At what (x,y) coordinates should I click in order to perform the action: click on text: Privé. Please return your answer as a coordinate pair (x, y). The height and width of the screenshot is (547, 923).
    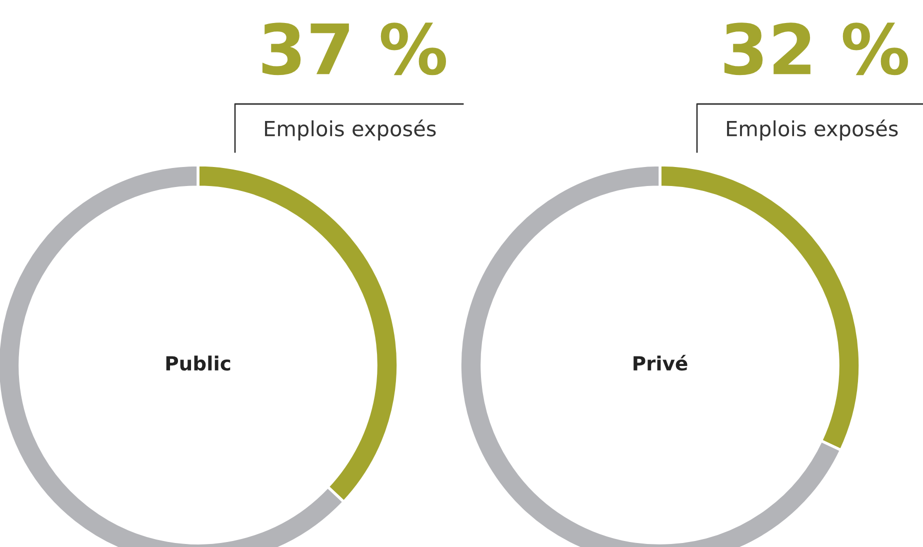
    Looking at the image, I should click on (661, 362).